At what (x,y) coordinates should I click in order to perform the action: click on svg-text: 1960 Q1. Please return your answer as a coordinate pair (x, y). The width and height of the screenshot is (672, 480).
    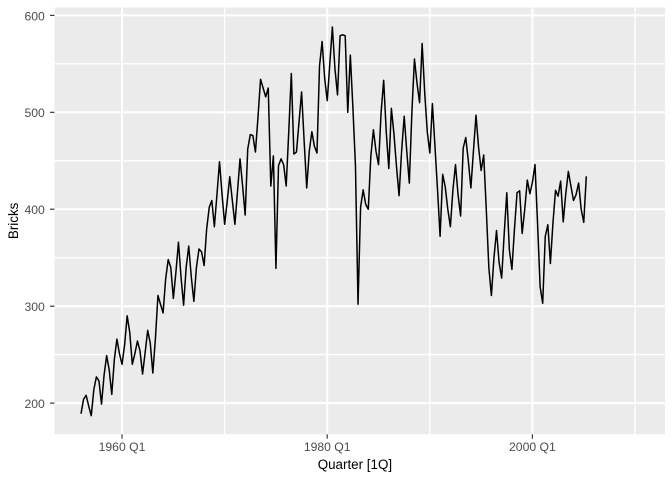
    Looking at the image, I should click on (122, 447).